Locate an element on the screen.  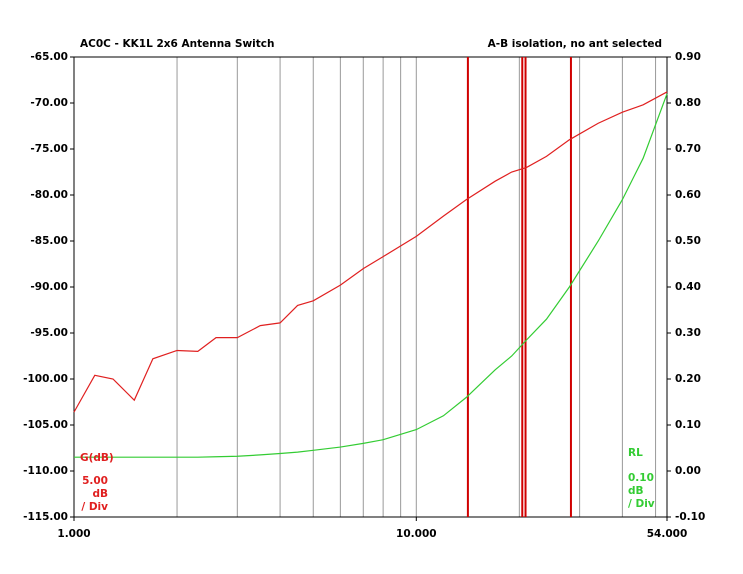
y2-tick-label: 0.00 is located at coordinates (688, 471).